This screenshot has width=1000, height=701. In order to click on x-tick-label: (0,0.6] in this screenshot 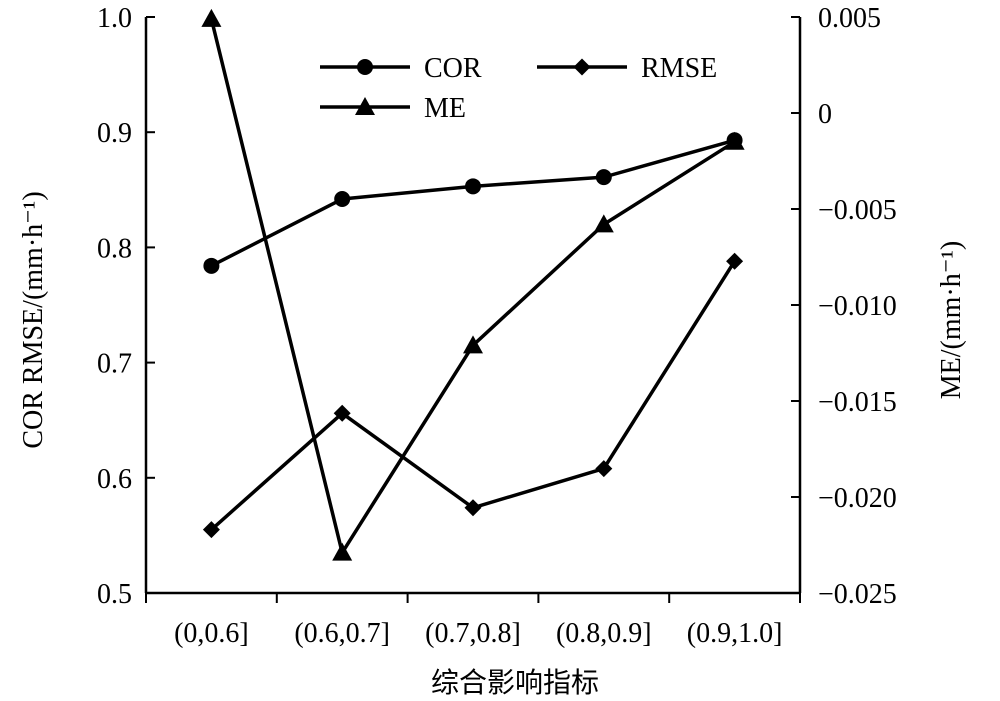, I will do `click(211, 633)`.